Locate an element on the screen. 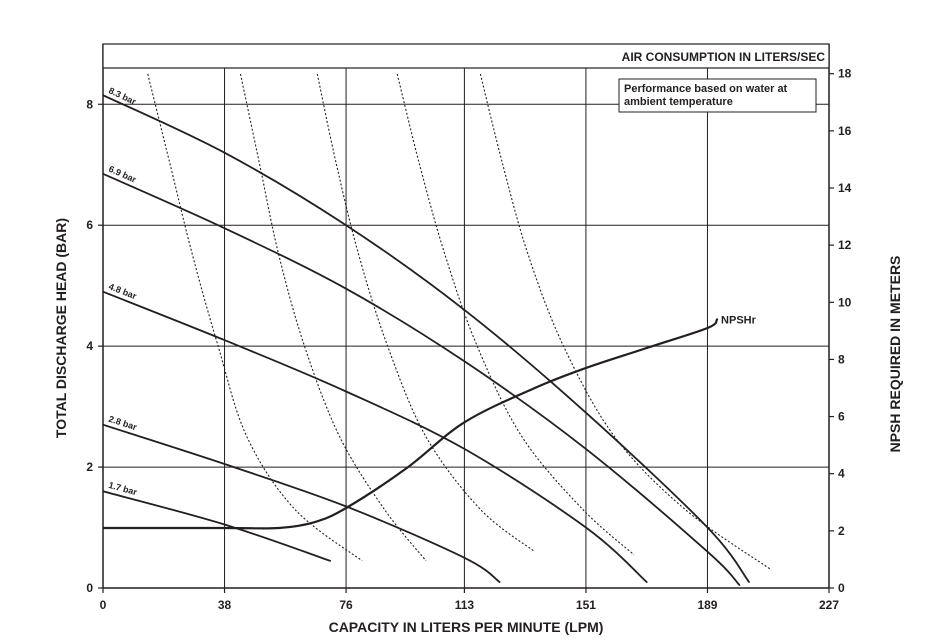  top-axis-title: AIR CONSUMPTION IN LITERS/SEC is located at coordinates (724, 57).